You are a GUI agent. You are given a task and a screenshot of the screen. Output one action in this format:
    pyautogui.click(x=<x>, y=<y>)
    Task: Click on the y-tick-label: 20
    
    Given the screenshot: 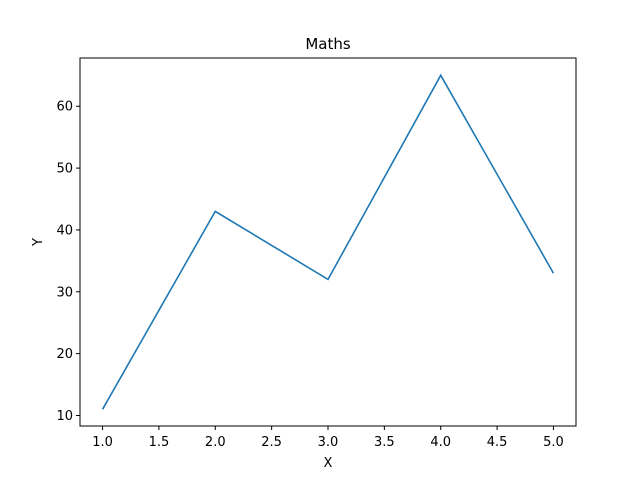 What is the action you would take?
    pyautogui.click(x=64, y=354)
    